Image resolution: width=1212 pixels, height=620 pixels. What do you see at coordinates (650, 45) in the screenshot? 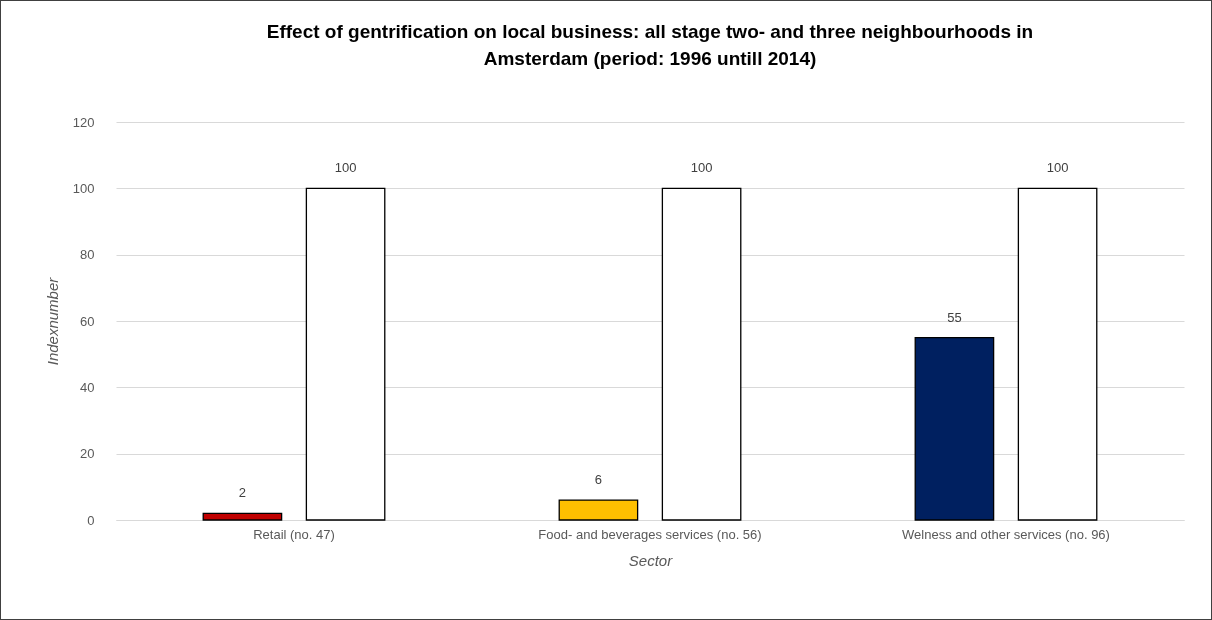
I see `chart-title: Effect of gentrification on local business: all stage two- and three neighbourhoods in Amsterdam (period: 1996 untill 2014)` at bounding box center [650, 45].